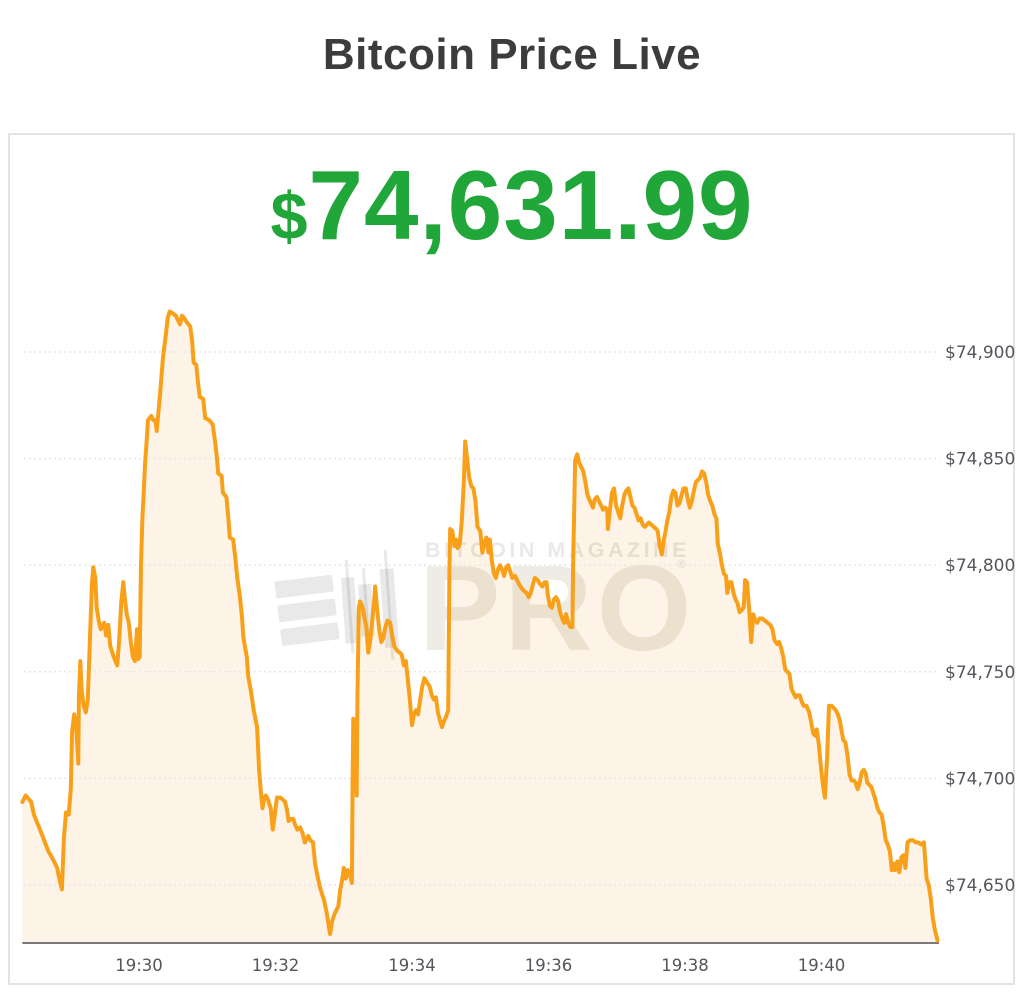  What do you see at coordinates (307, 610) in the screenshot?
I see `watermark-logo-bars-icon` at bounding box center [307, 610].